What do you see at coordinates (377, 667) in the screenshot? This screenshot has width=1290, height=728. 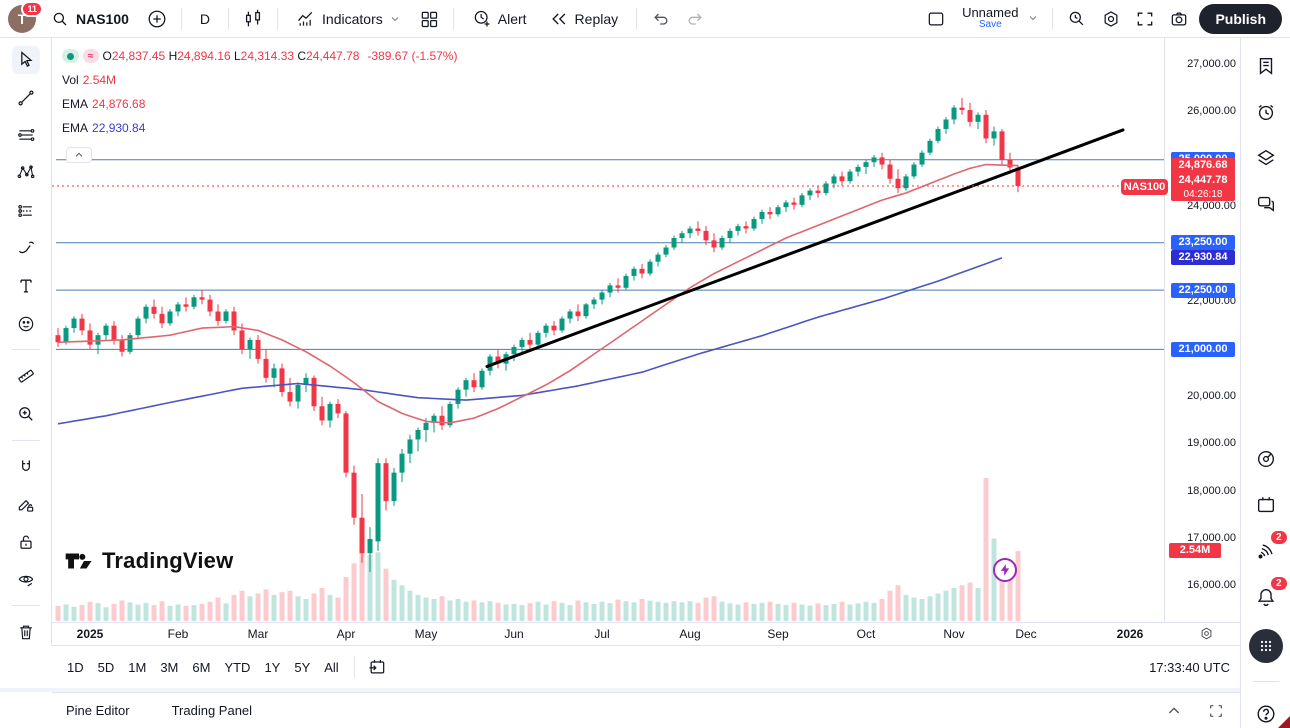 I see `go-to-date-button` at bounding box center [377, 667].